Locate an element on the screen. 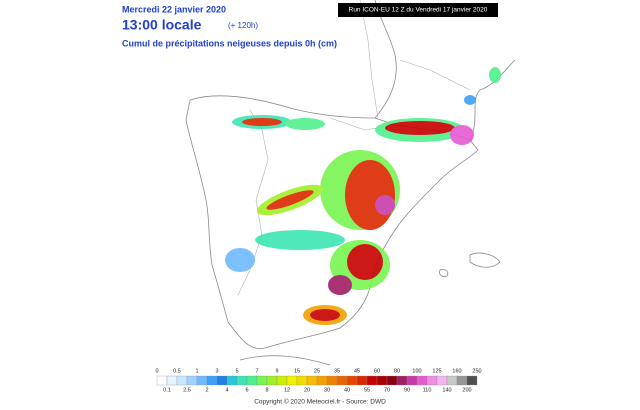 Image resolution: width=640 pixels, height=410 pixels. legend-label: 200 is located at coordinates (466, 390).